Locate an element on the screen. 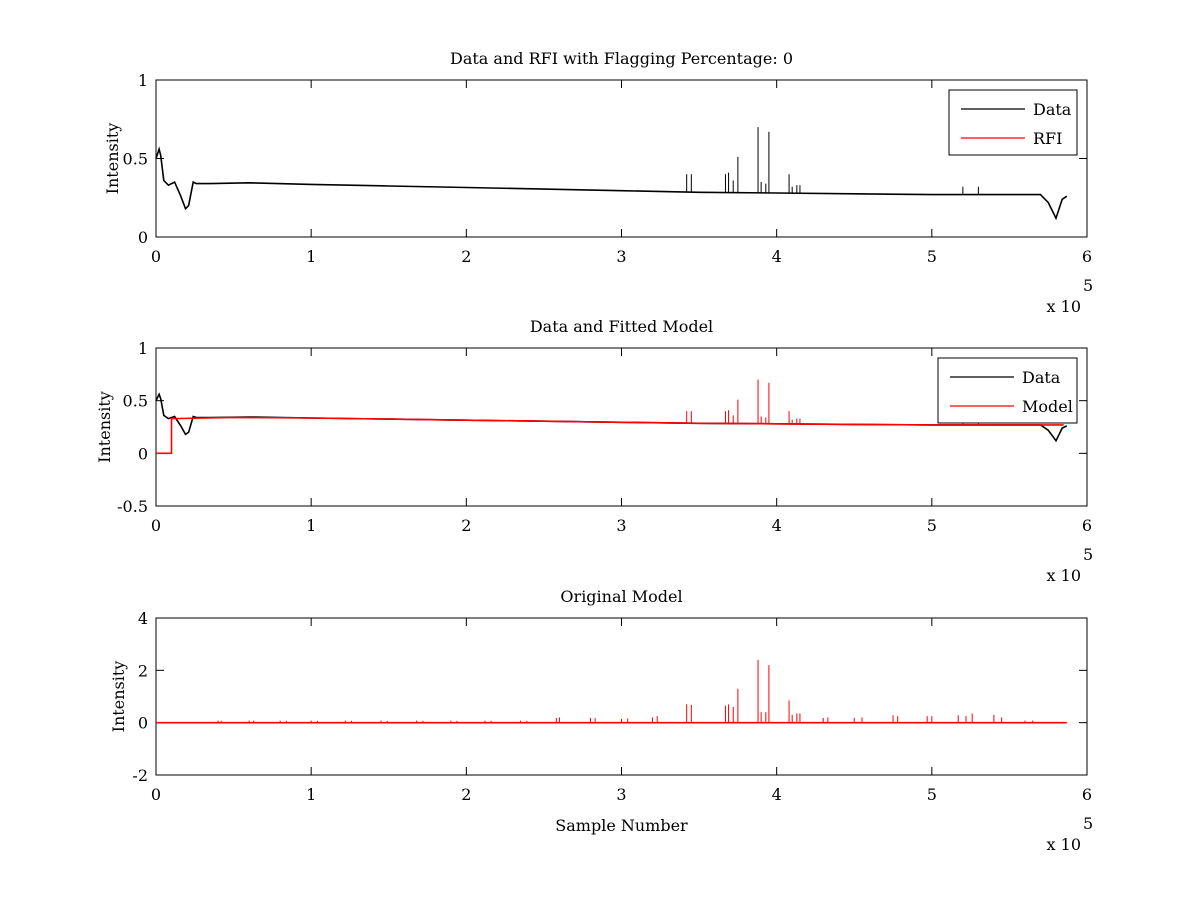 The width and height of the screenshot is (1200, 900). chart-title: Data and Fitted Model is located at coordinates (621, 326).